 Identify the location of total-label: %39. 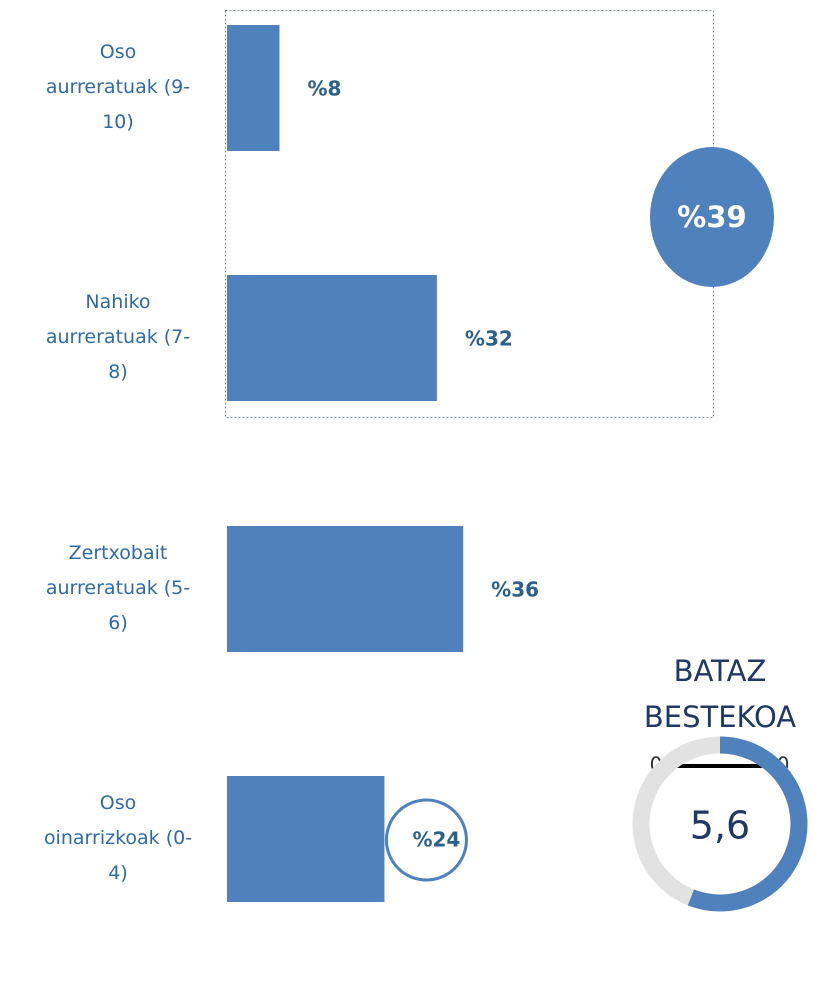
(711, 217).